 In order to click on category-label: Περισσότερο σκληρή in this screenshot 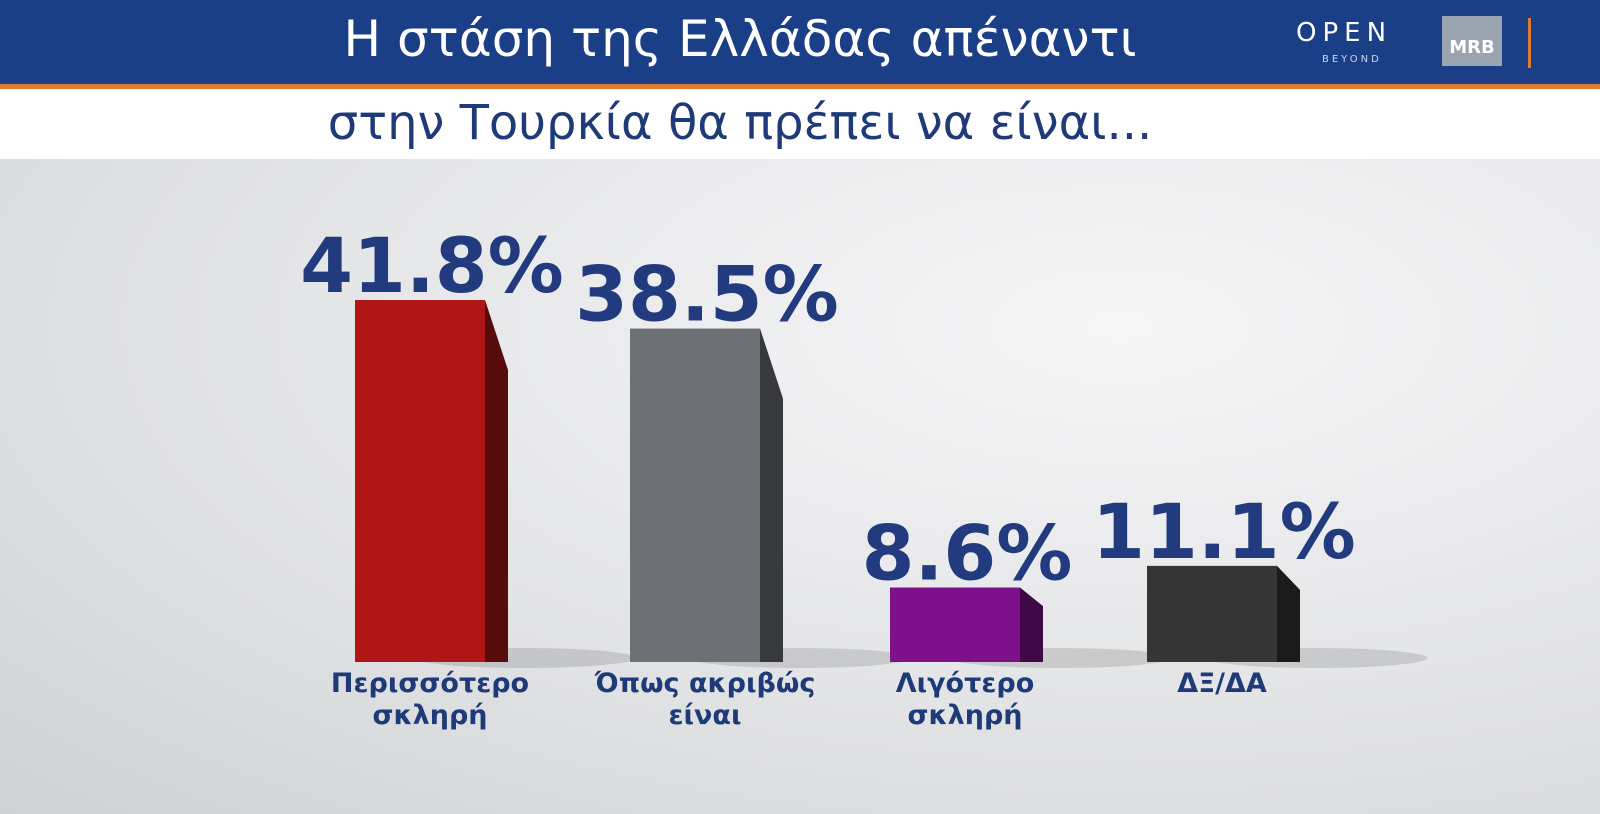, I will do `click(430, 699)`.